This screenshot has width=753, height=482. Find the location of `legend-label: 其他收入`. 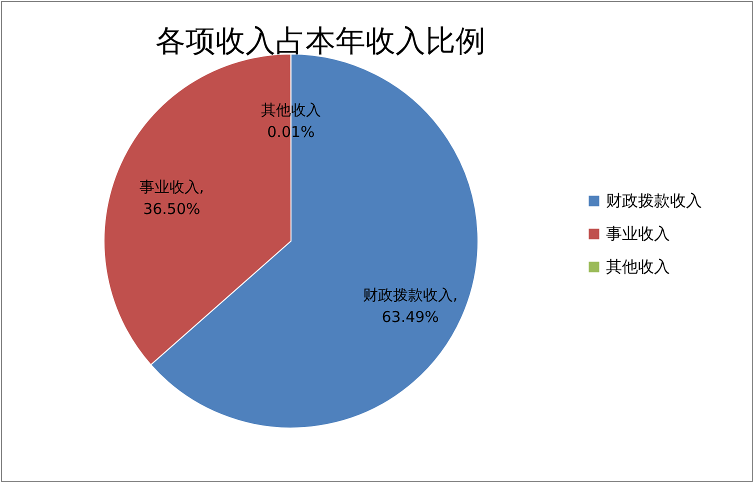

legend-label: 其他收入 is located at coordinates (638, 266).